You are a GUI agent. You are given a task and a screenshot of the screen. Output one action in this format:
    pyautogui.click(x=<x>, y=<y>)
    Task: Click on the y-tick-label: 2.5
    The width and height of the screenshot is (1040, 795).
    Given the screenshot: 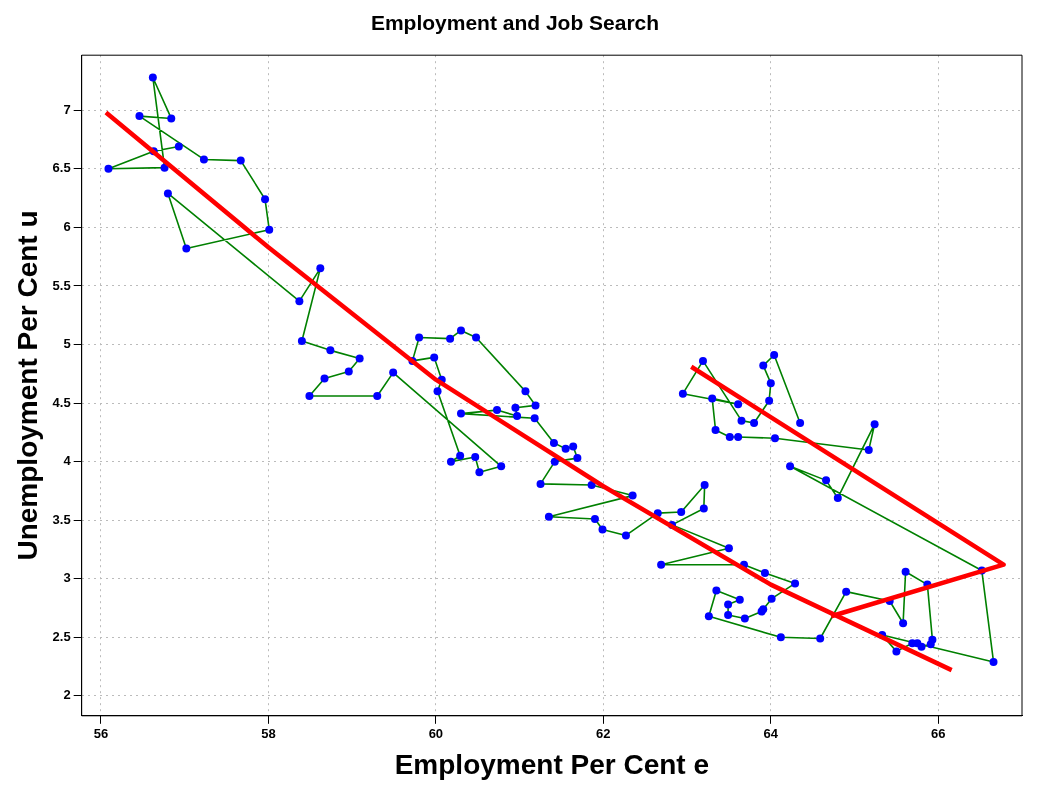 What is the action you would take?
    pyautogui.click(x=61, y=636)
    